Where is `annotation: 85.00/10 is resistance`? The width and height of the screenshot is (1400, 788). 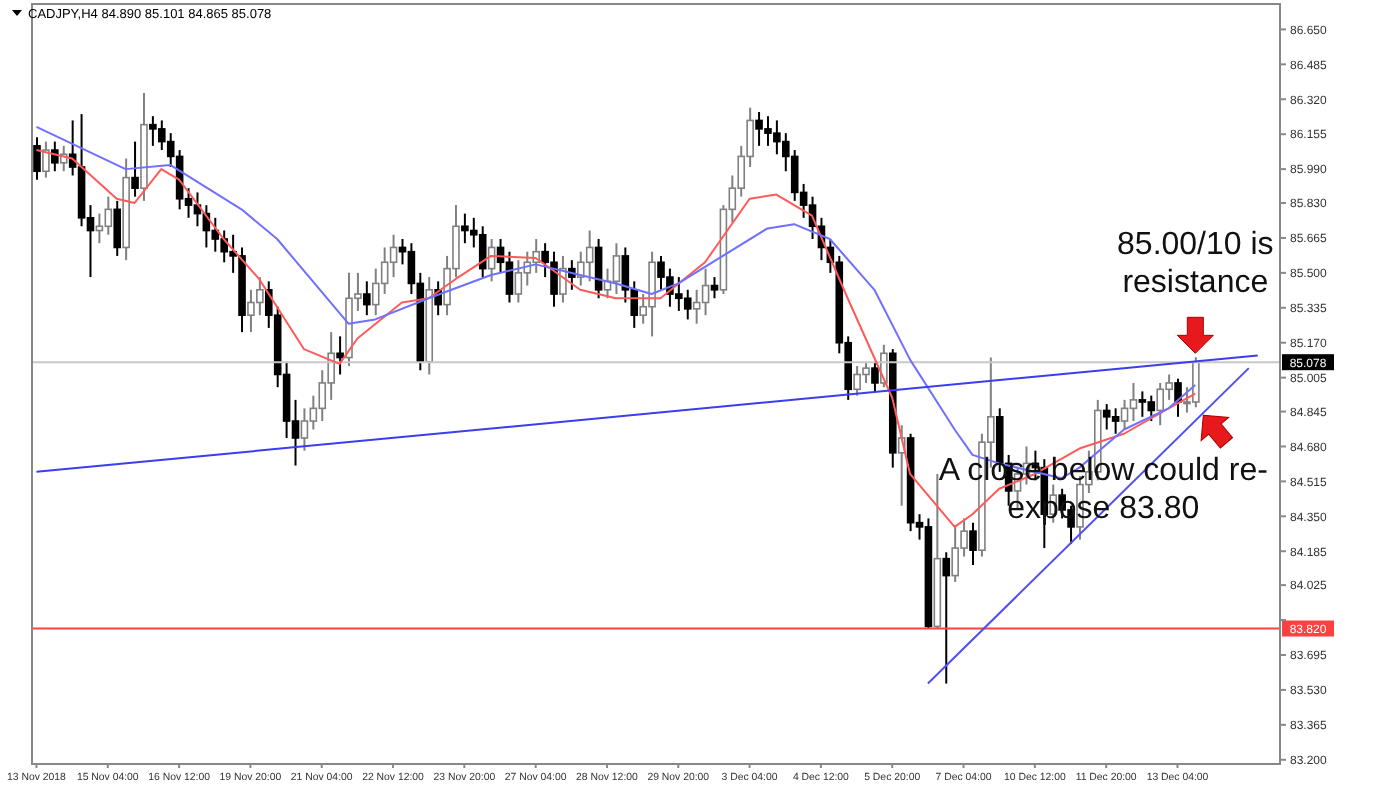 annotation: 85.00/10 is resistance is located at coordinates (1195, 263).